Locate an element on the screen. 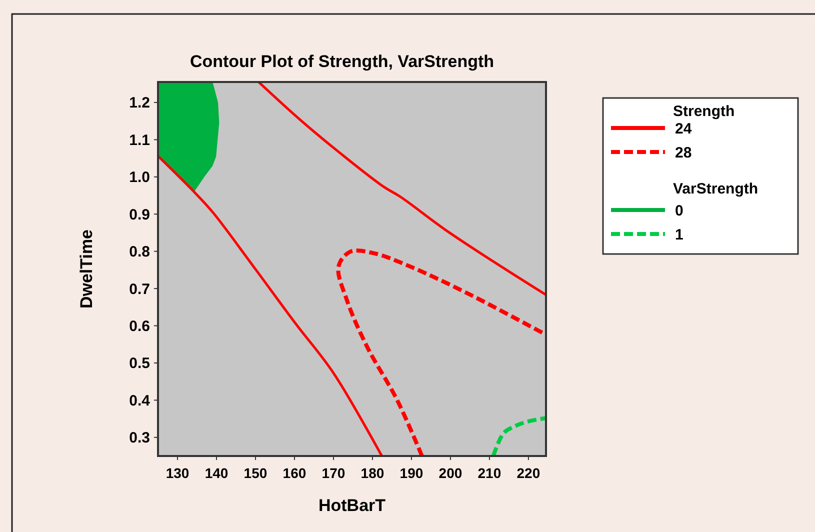 The image size is (815, 532). x-tick-label: 130 is located at coordinates (178, 473).